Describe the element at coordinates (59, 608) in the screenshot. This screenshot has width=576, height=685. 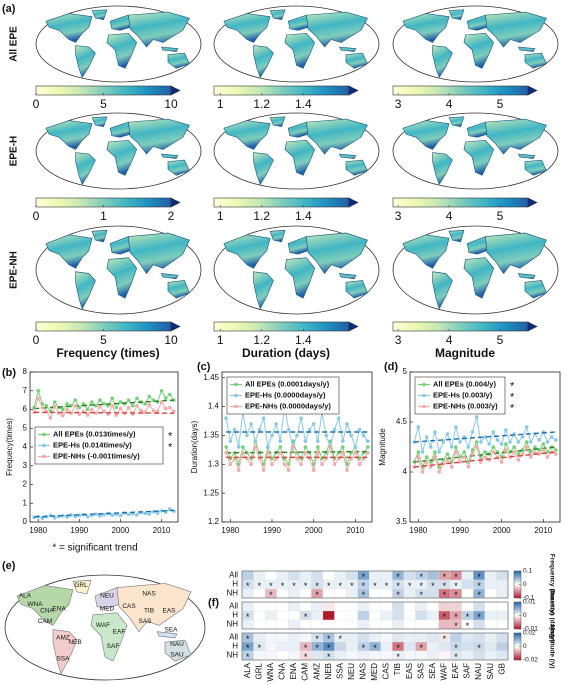
I see `region-label: ENA` at that location.